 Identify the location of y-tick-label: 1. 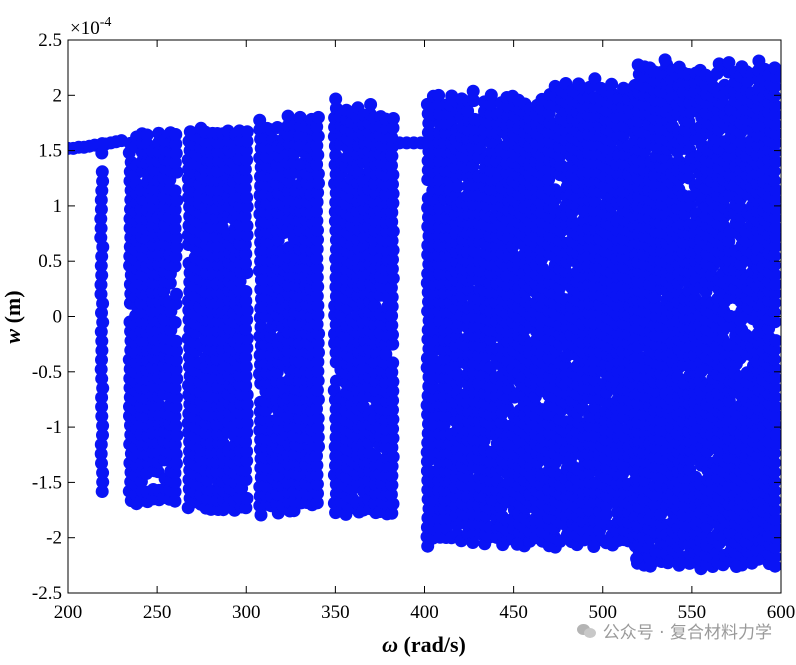
(58, 206).